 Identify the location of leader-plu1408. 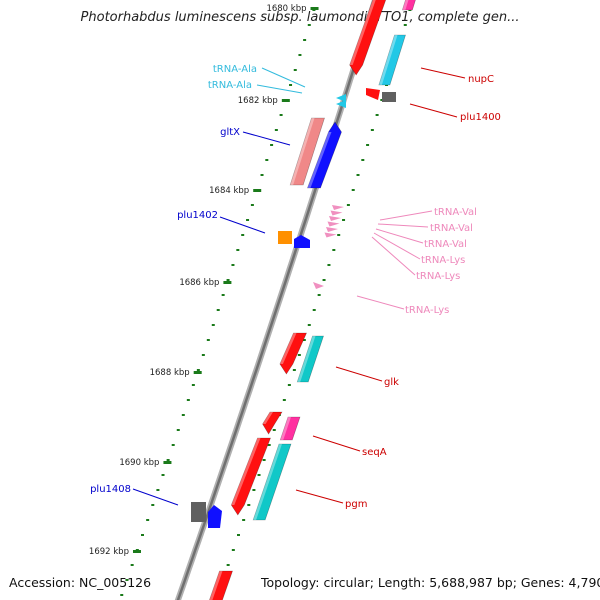
(155, 497).